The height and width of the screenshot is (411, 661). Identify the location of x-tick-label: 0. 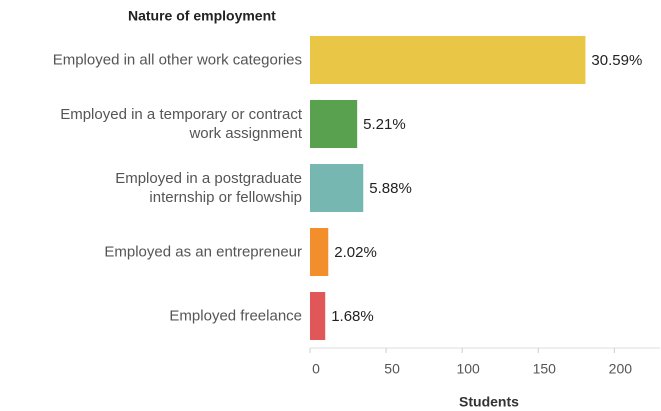
(316, 369).